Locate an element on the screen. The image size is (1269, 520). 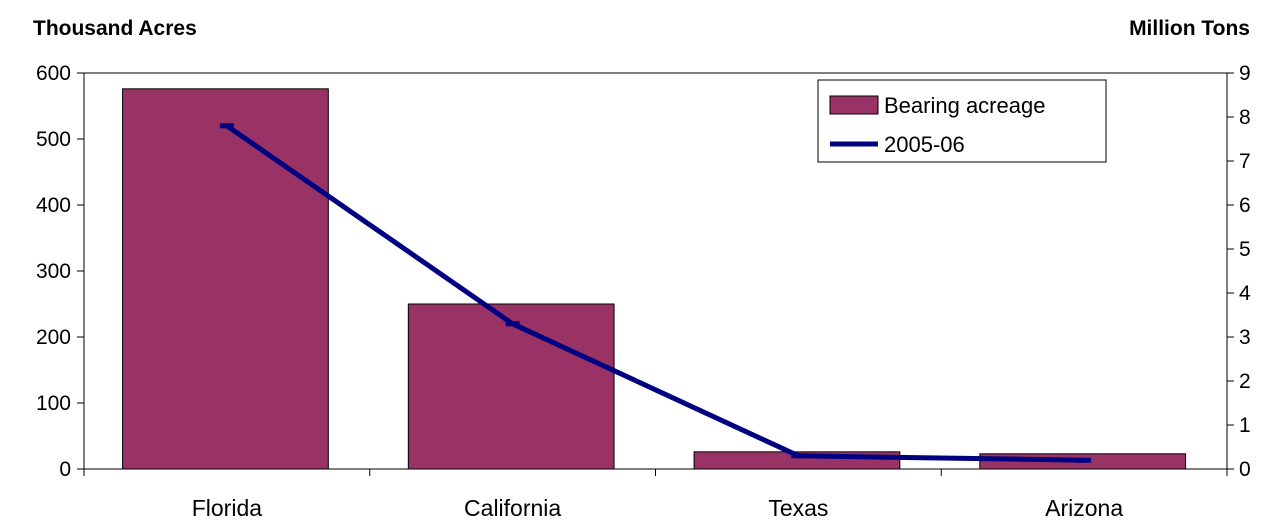
left-tick-label: 300 is located at coordinates (53, 271).